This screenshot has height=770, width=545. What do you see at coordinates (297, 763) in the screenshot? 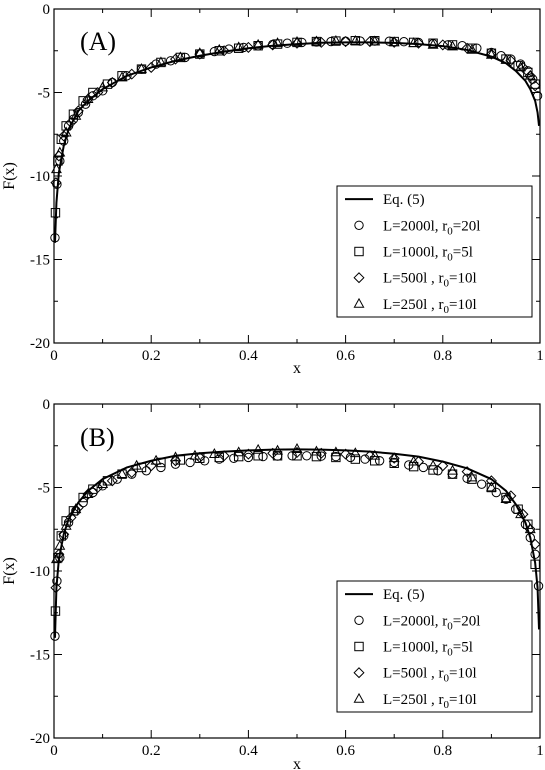
I see `x-axis-label: x` at bounding box center [297, 763].